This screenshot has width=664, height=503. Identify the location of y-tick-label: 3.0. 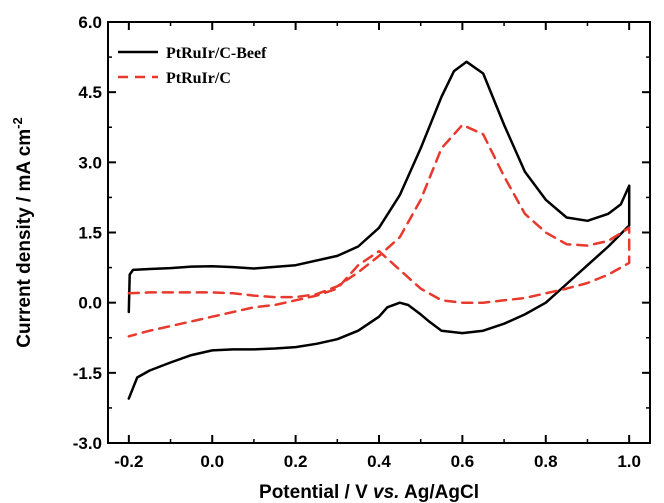
(90, 162).